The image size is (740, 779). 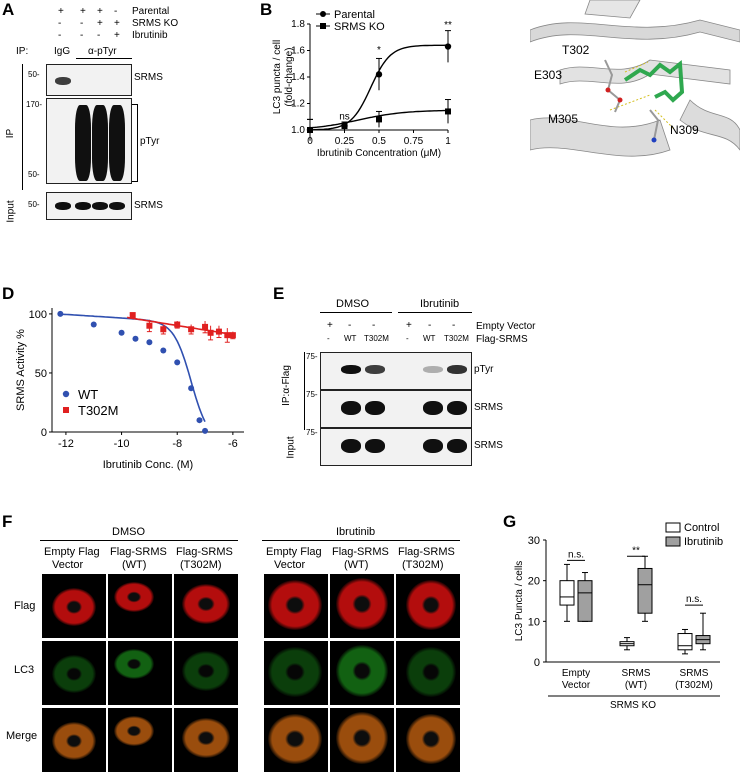 I want to click on y-tick-label: 1.6, so click(x=298, y=51).